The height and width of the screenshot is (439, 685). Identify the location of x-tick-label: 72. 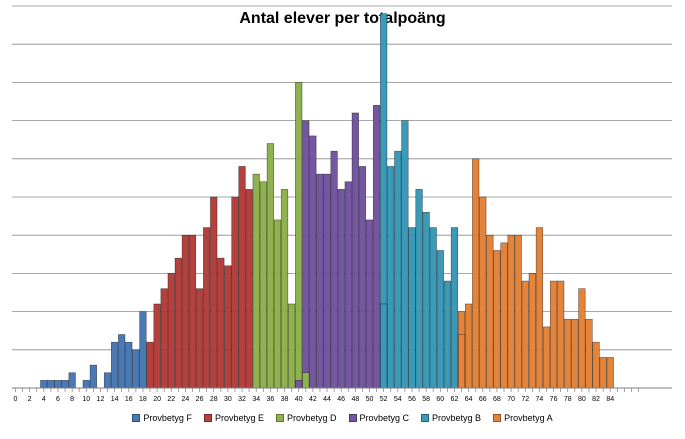
(525, 399).